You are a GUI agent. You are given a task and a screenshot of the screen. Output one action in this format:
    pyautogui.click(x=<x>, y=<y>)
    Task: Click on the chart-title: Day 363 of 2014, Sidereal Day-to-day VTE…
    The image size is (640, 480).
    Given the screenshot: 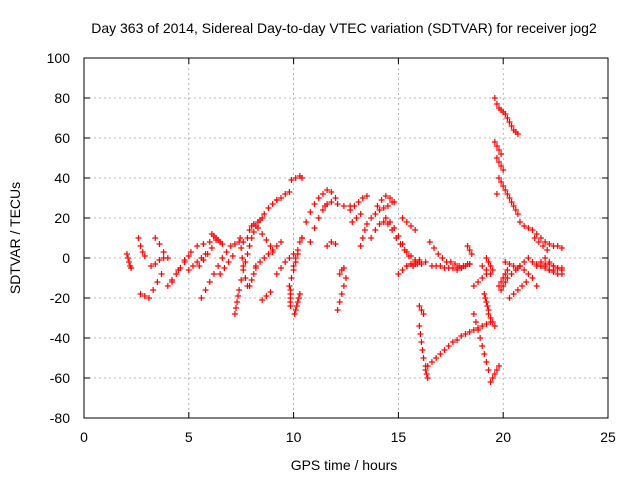 What is the action you would take?
    pyautogui.click(x=344, y=28)
    